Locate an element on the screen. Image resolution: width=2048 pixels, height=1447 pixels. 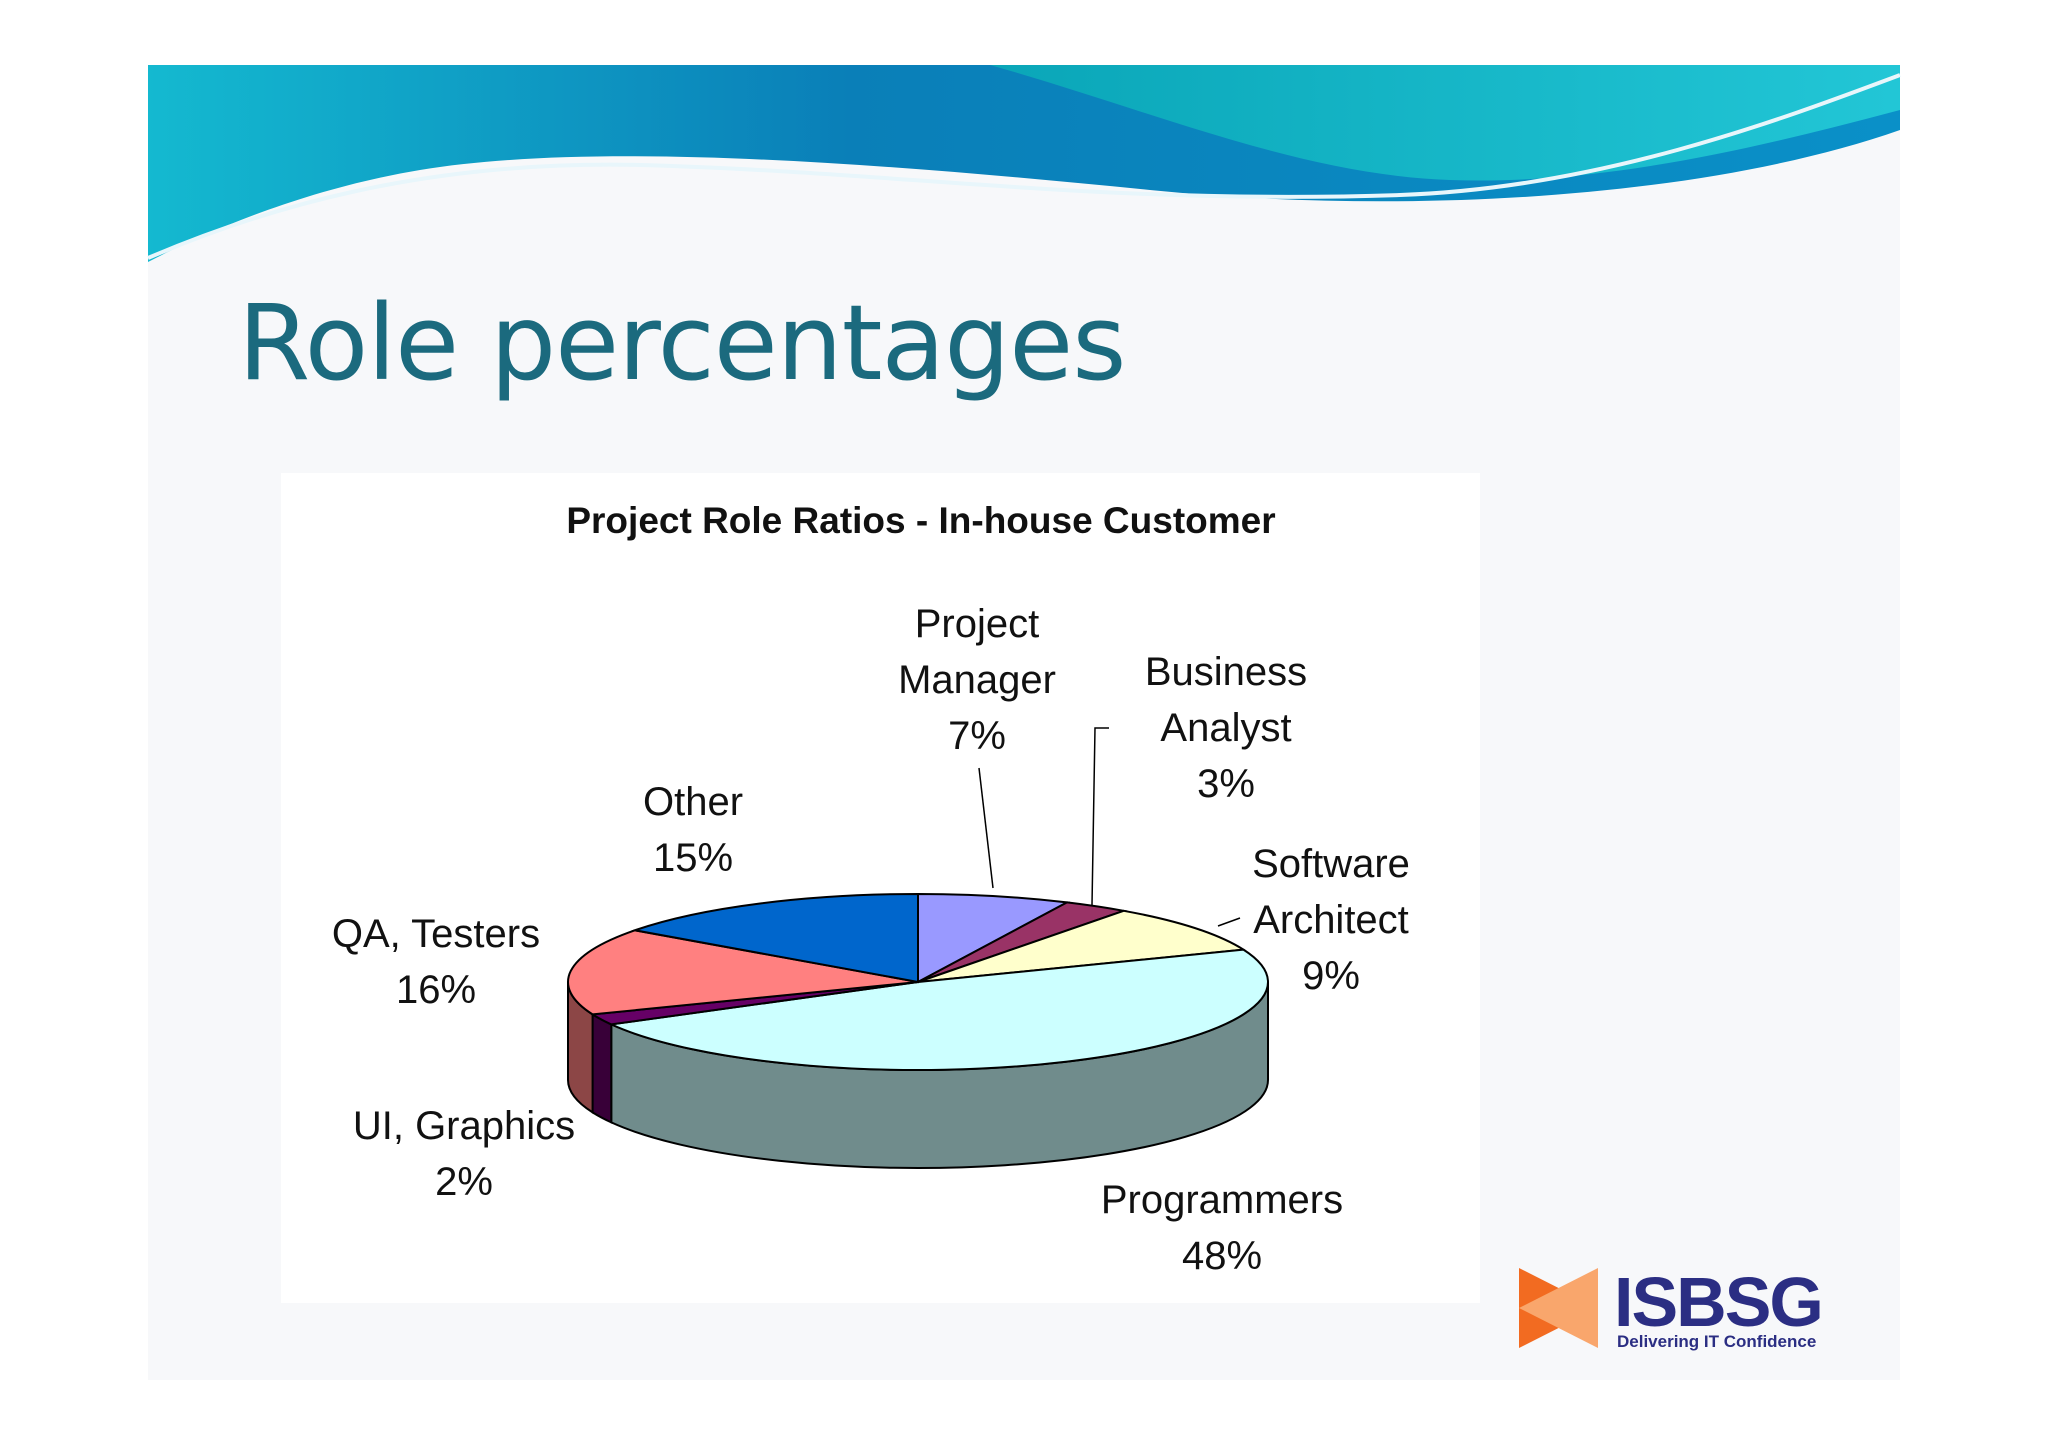
category-label: Programmers is located at coordinates (1222, 1200).